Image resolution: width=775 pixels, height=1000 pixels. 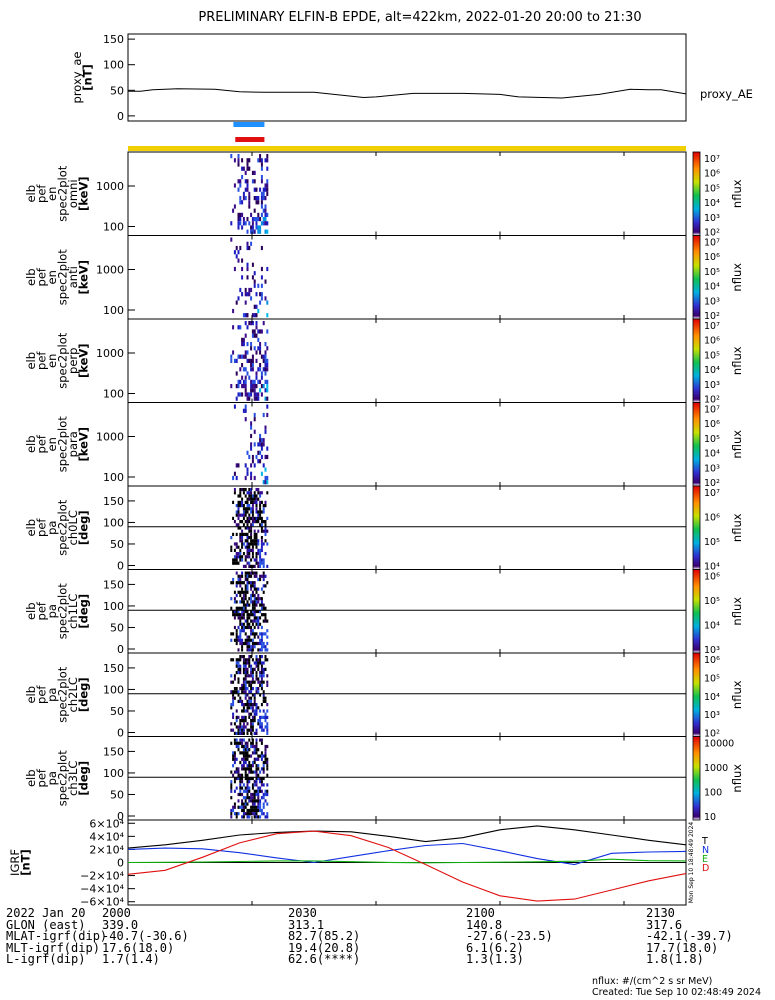 What do you see at coordinates (249, 124) in the screenshot?
I see `science-zone-bar-blue` at bounding box center [249, 124].